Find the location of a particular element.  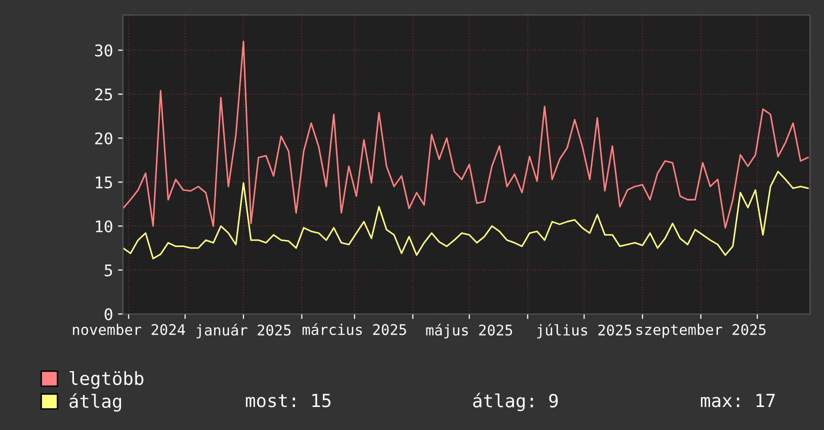

text: most: 15 is located at coordinates (288, 401).